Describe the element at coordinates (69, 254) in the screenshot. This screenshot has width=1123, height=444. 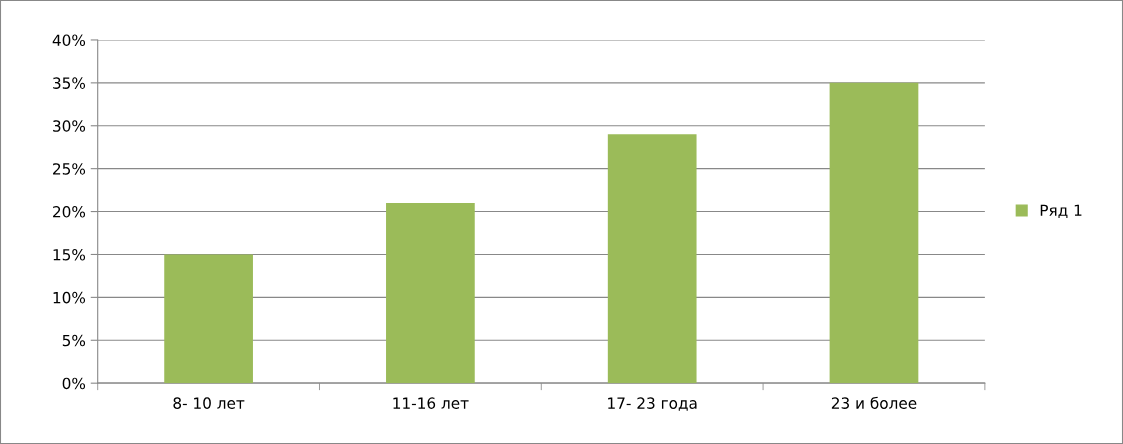
I see `y-tick-label: 15%` at that location.